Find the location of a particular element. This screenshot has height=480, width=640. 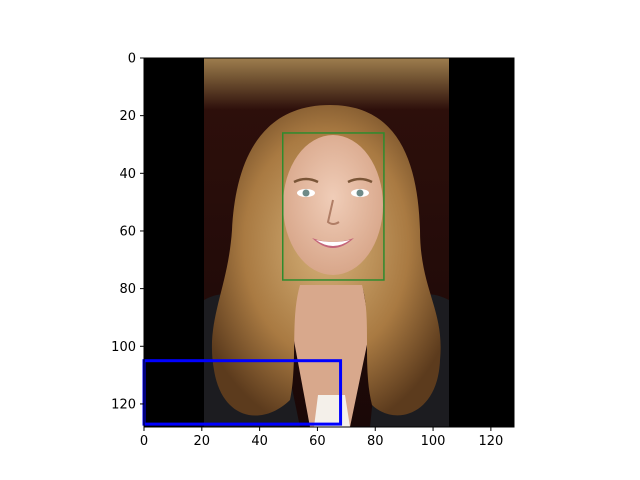

y-tick-label: 80 is located at coordinates (127, 289).